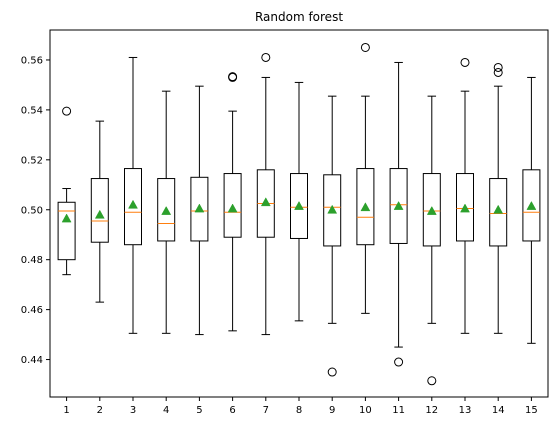  What do you see at coordinates (531, 410) in the screenshot?
I see `x-tick-label: 15` at bounding box center [531, 410].